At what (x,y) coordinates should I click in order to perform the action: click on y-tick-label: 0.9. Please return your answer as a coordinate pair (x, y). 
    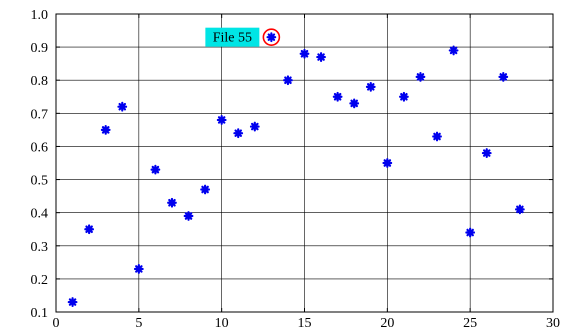
    Looking at the image, I should click on (40, 48).